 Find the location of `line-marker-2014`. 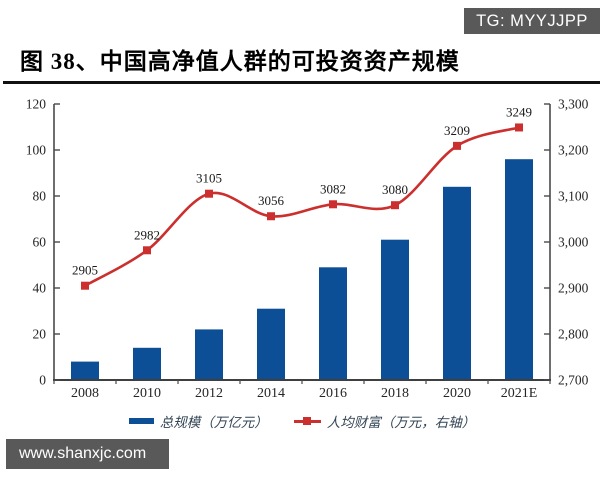

line-marker-2014 is located at coordinates (271, 216).